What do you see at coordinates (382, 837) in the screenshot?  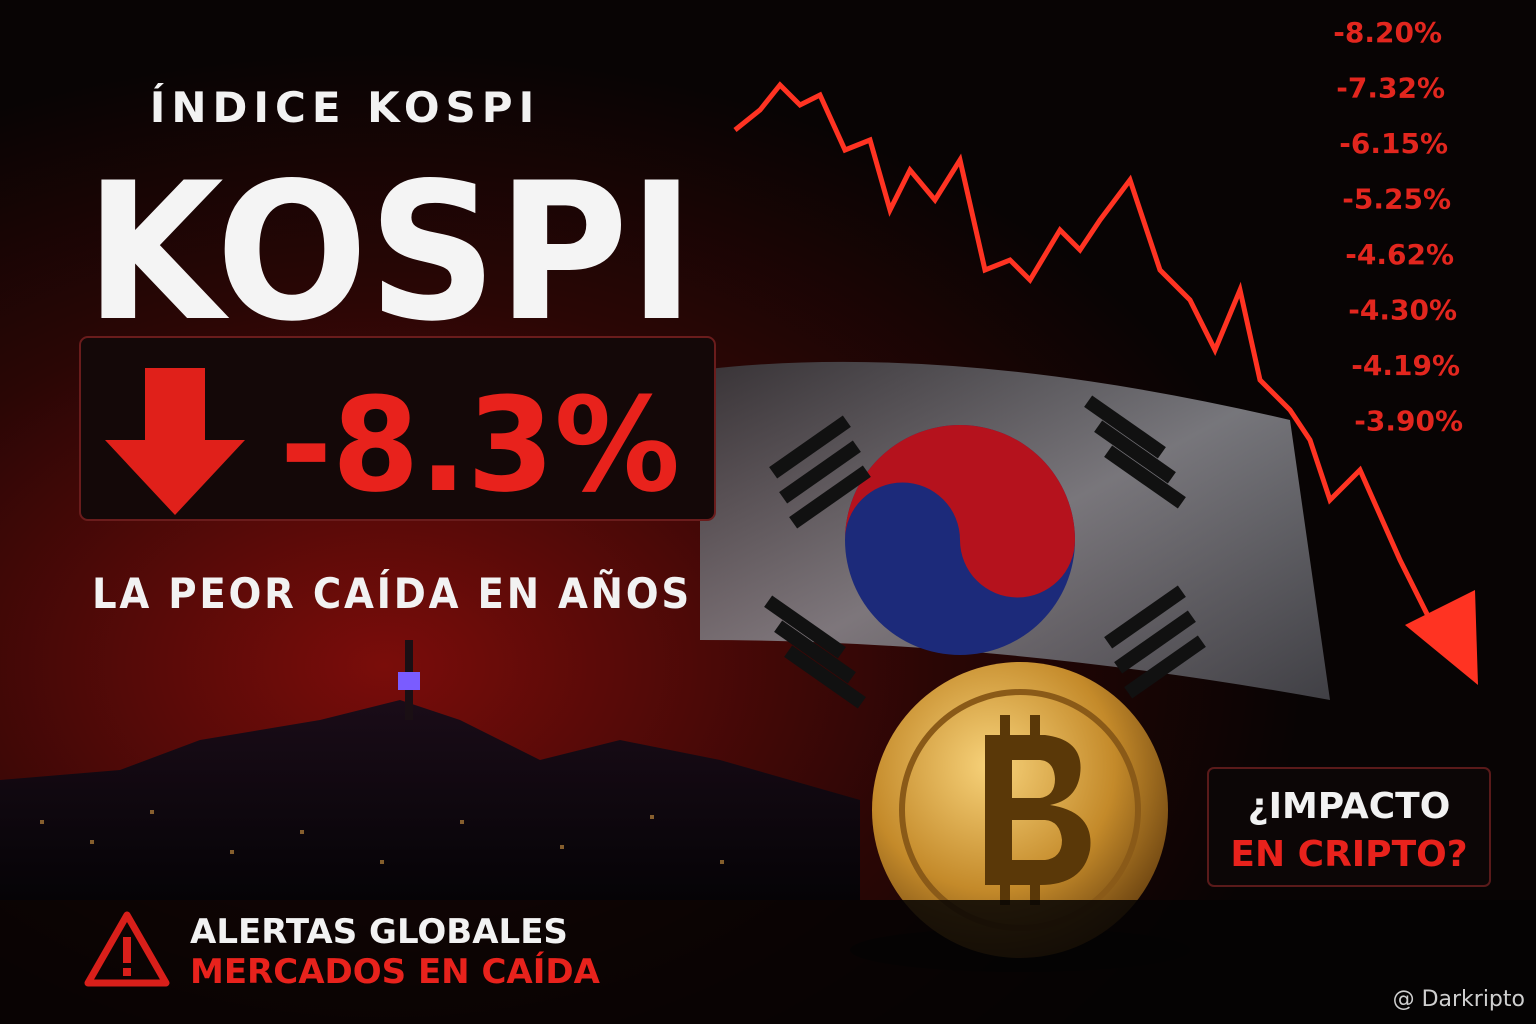 I see `city-lights` at bounding box center [382, 837].